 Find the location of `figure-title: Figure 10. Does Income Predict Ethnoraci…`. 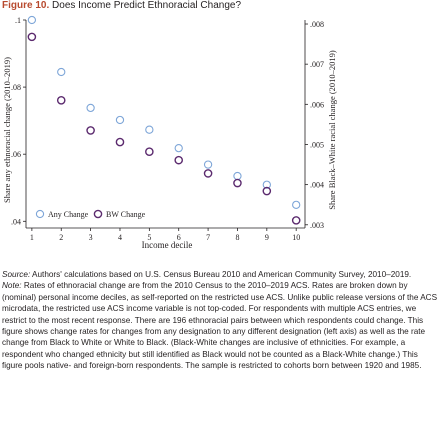

figure-title: Figure 10. Does Income Predict Ethnoraci… is located at coordinates (220, 6).